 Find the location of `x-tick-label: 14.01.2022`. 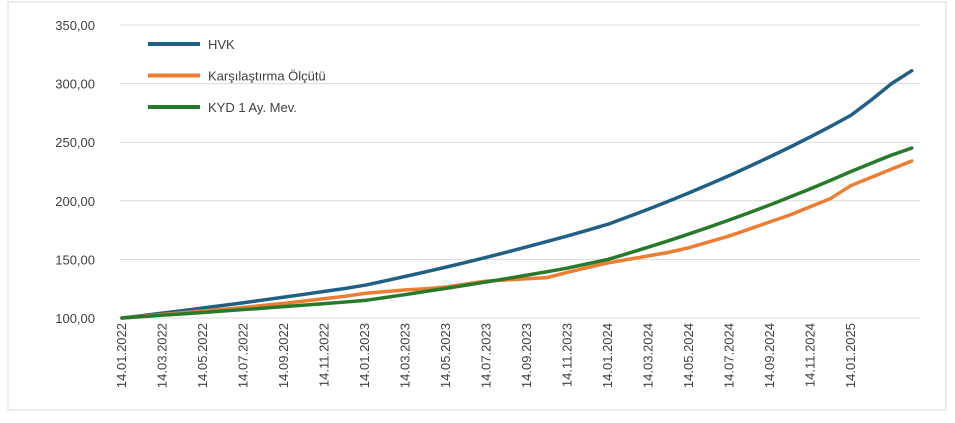

x-tick-label: 14.01.2022 is located at coordinates (121, 355).